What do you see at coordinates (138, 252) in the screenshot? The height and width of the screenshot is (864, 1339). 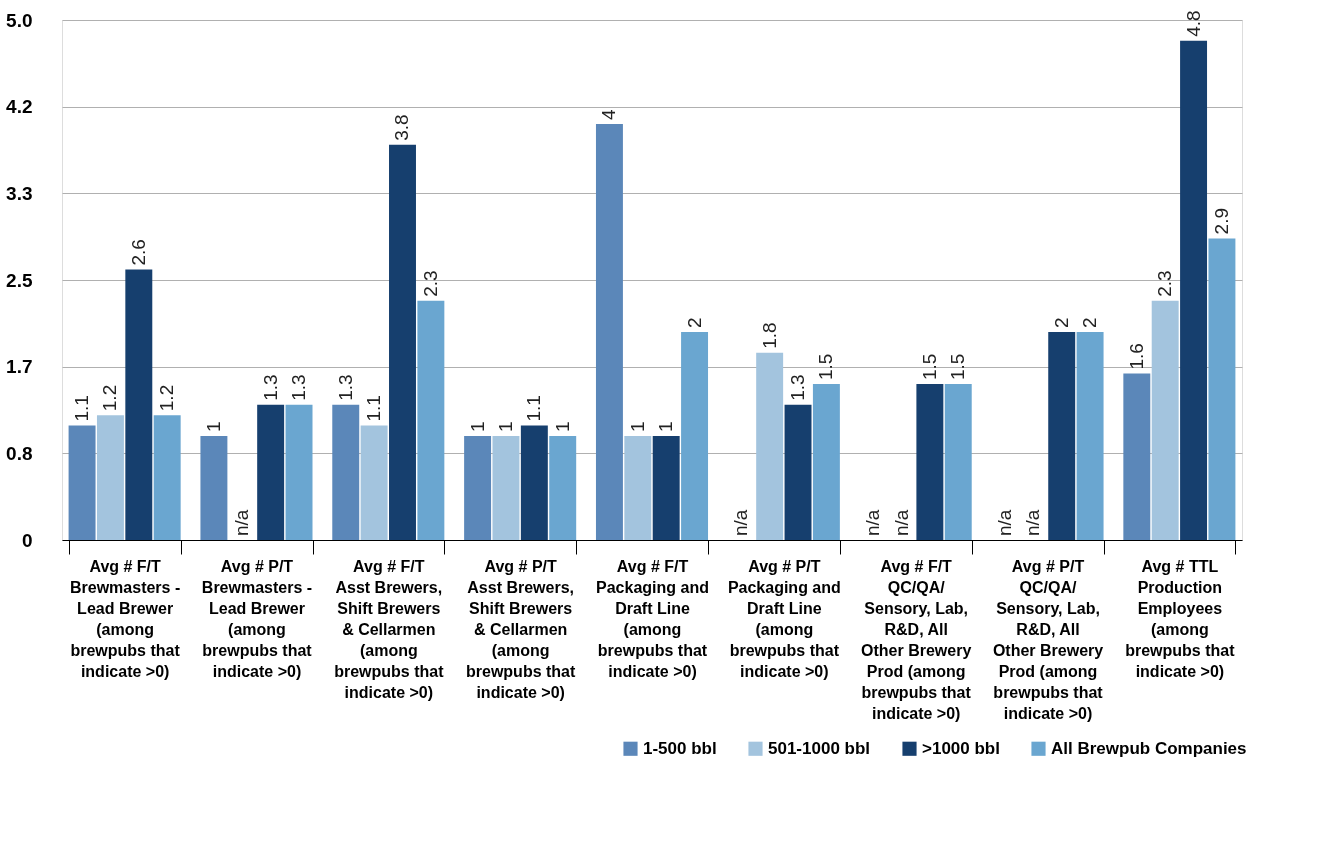 I see `data-label: 2.6` at bounding box center [138, 252].